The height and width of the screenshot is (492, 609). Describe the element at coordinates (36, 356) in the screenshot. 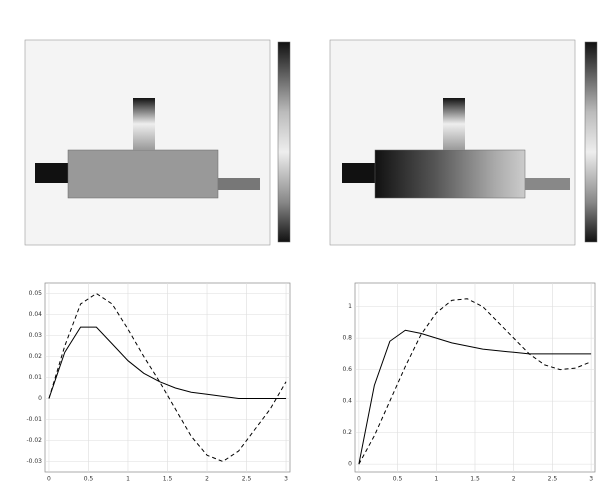

I see `y-tick-label: 0.02` at that location.